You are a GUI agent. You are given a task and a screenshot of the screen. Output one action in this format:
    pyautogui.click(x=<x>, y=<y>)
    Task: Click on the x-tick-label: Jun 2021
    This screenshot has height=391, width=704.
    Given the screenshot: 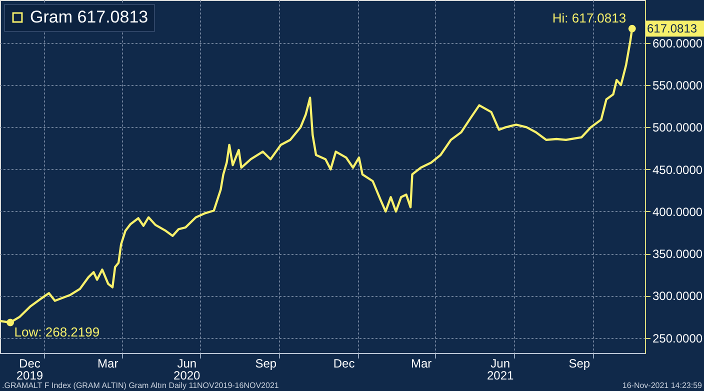 What is the action you would take?
    pyautogui.click(x=500, y=369)
    